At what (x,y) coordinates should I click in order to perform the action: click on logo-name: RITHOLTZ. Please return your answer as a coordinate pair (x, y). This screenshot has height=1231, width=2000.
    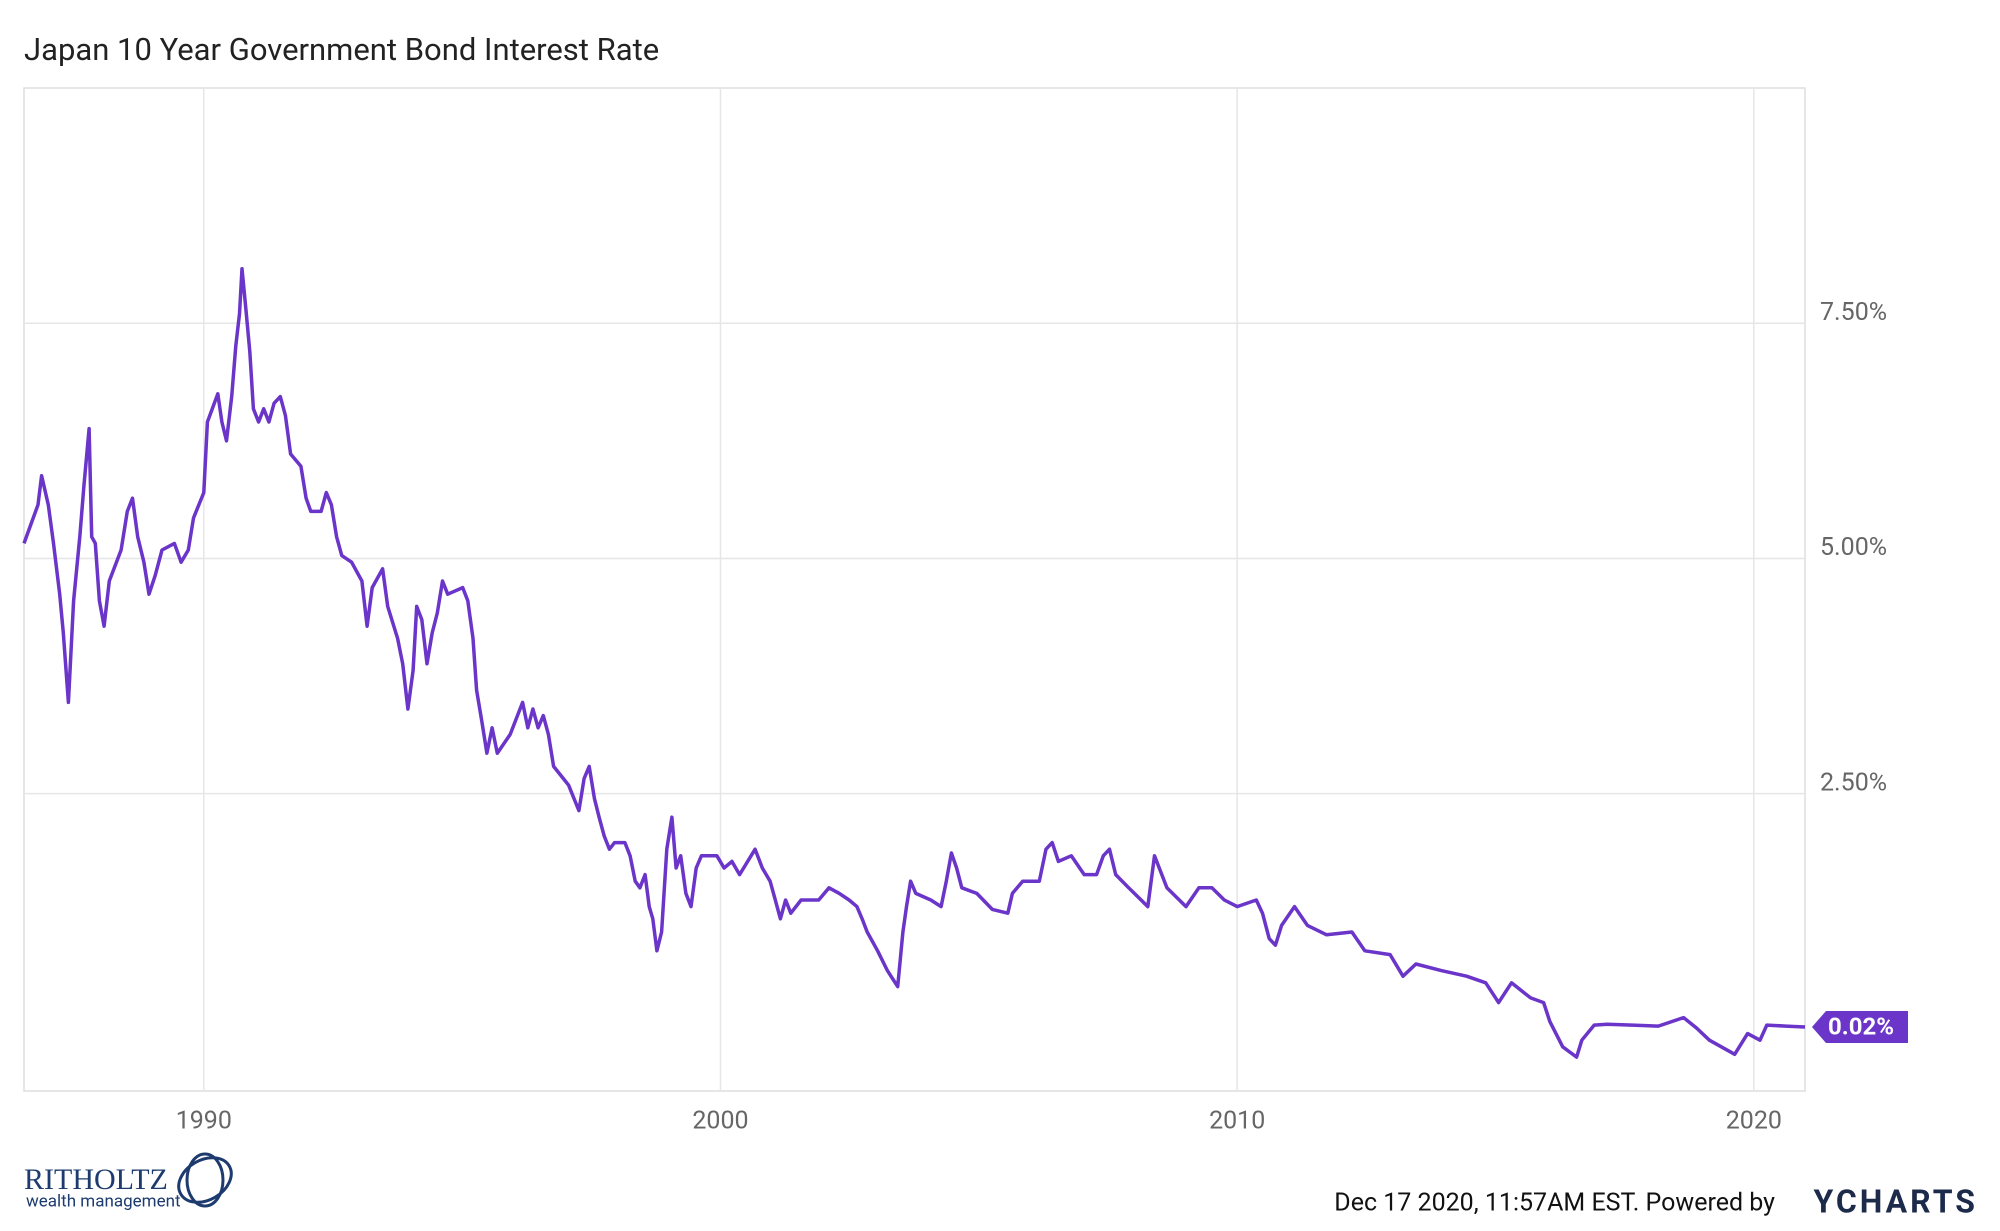
    Looking at the image, I should click on (96, 1179).